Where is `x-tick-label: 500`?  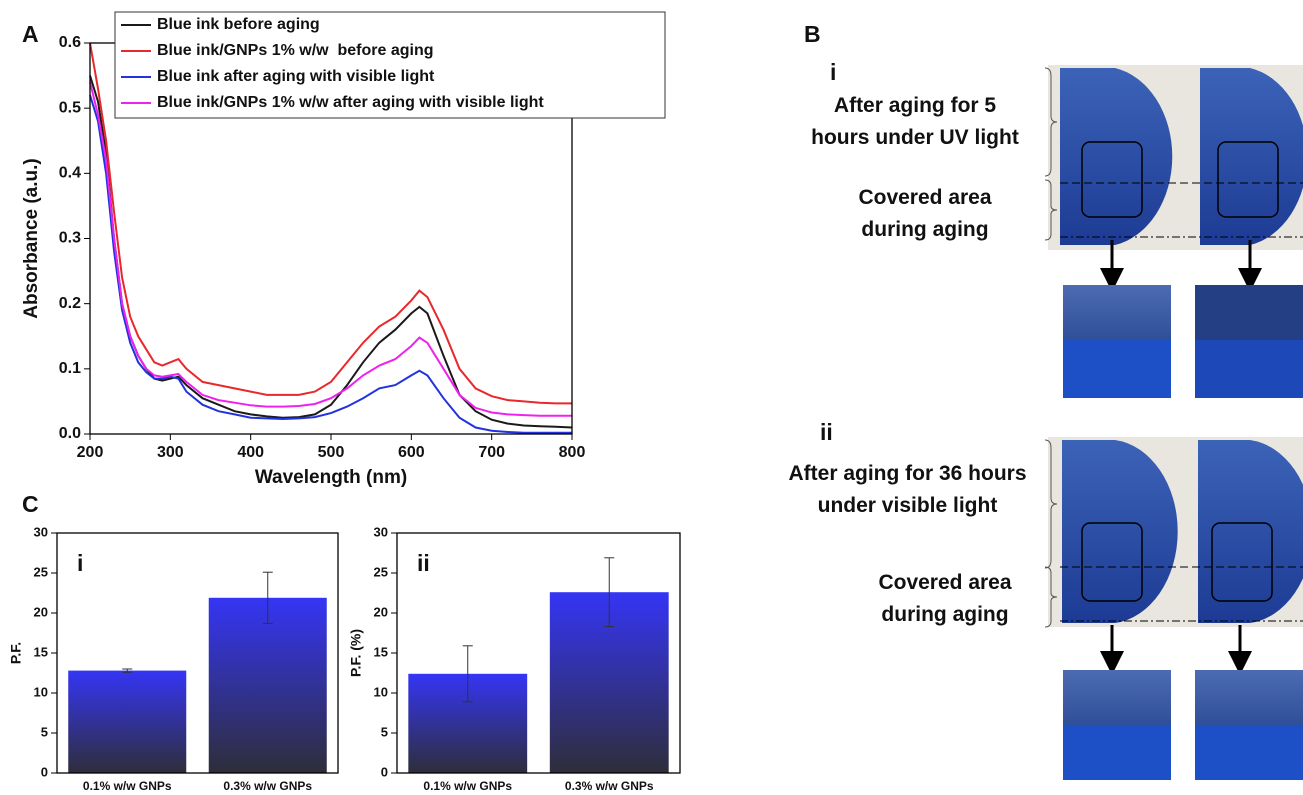 x-tick-label: 500 is located at coordinates (331, 452).